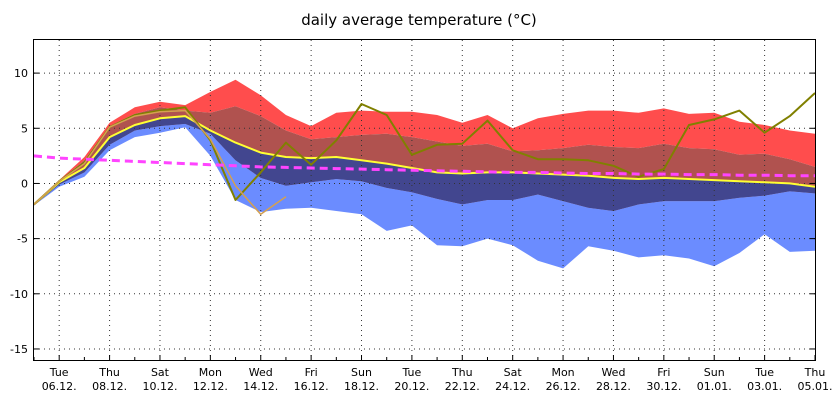 This screenshot has width=832, height=400. Describe the element at coordinates (663, 386) in the screenshot. I see `x-tick-date: 30.12.` at that location.